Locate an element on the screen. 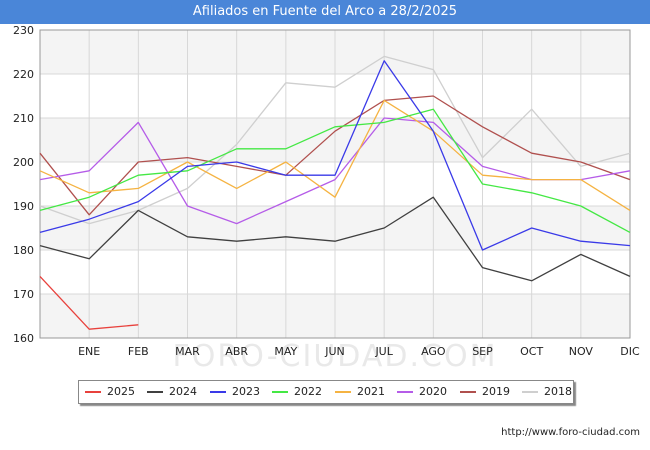  y-tick-label: 210 is located at coordinates (23, 118).